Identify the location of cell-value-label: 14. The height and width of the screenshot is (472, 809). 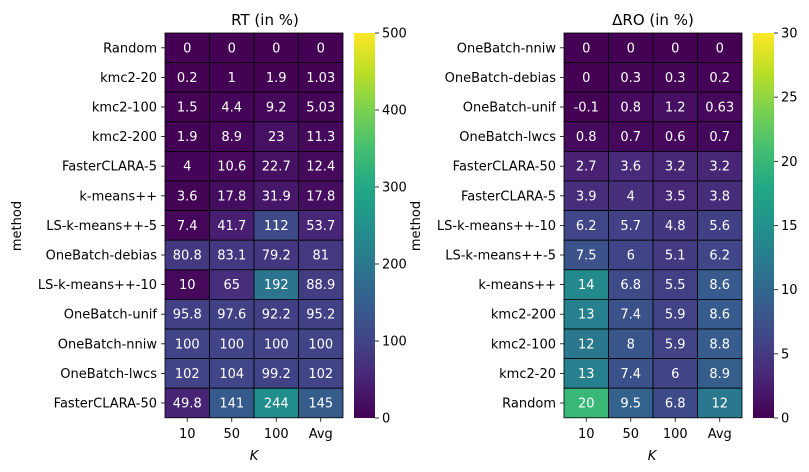
(586, 285).